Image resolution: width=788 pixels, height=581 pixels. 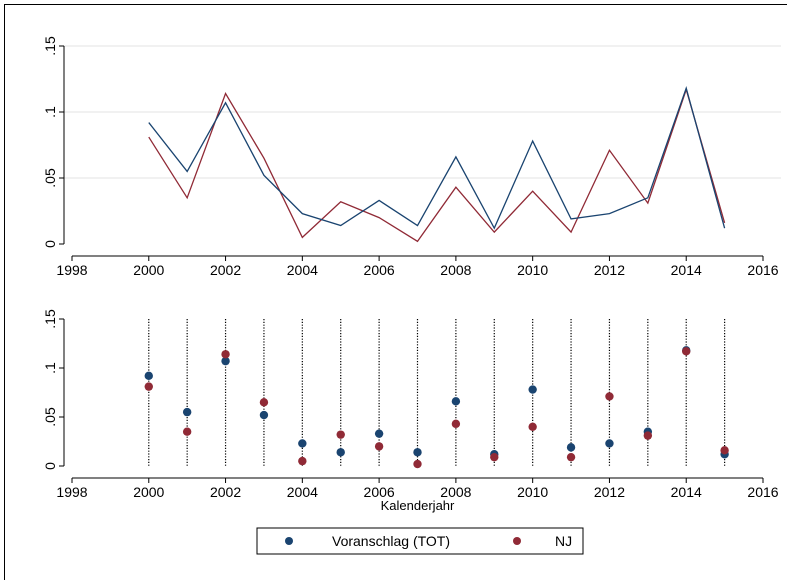 I want to click on legend-marker-voranschlag, so click(x=289, y=541).